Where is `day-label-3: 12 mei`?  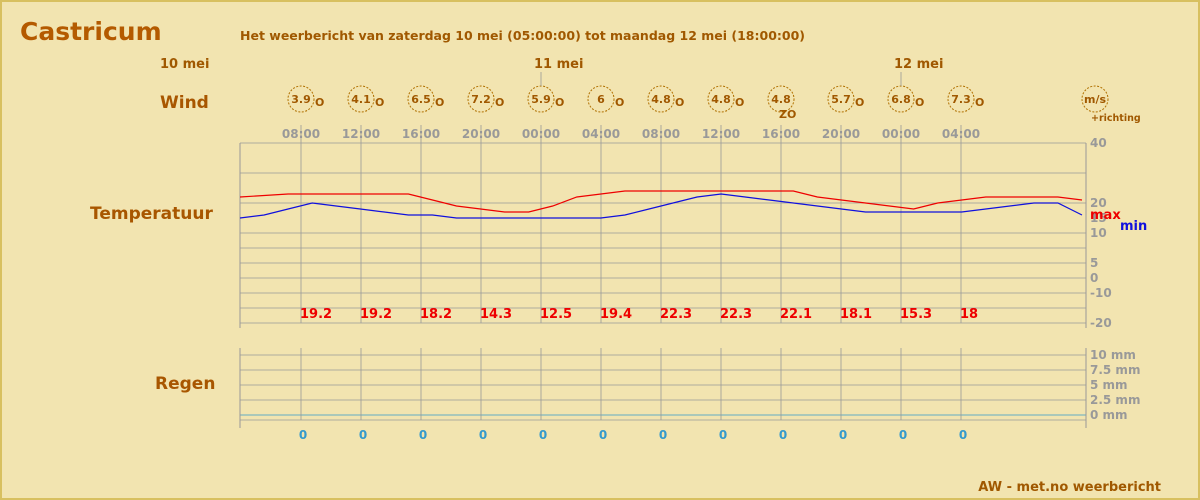
day-label-3: 12 mei is located at coordinates (918, 64).